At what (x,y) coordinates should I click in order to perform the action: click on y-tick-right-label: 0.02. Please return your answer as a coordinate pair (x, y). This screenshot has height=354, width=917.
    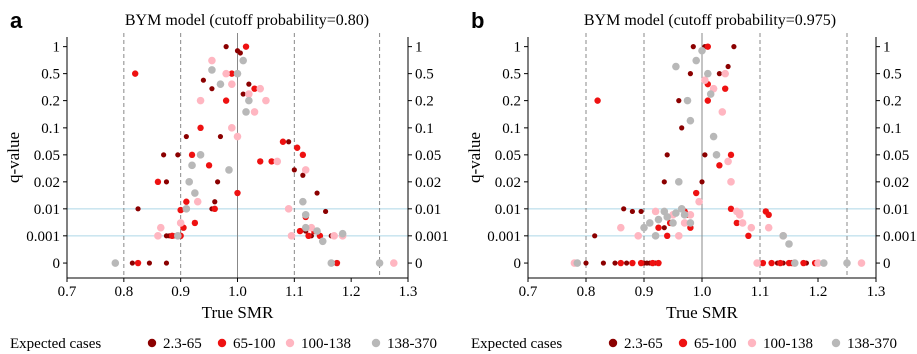
    Looking at the image, I should click on (896, 183).